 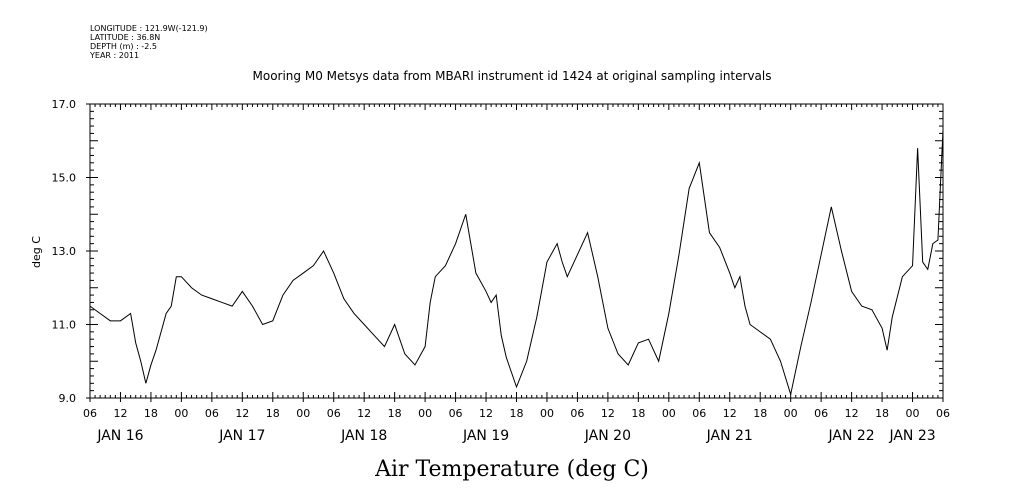 I want to click on y-tick-label: 9.0, so click(x=68, y=398).